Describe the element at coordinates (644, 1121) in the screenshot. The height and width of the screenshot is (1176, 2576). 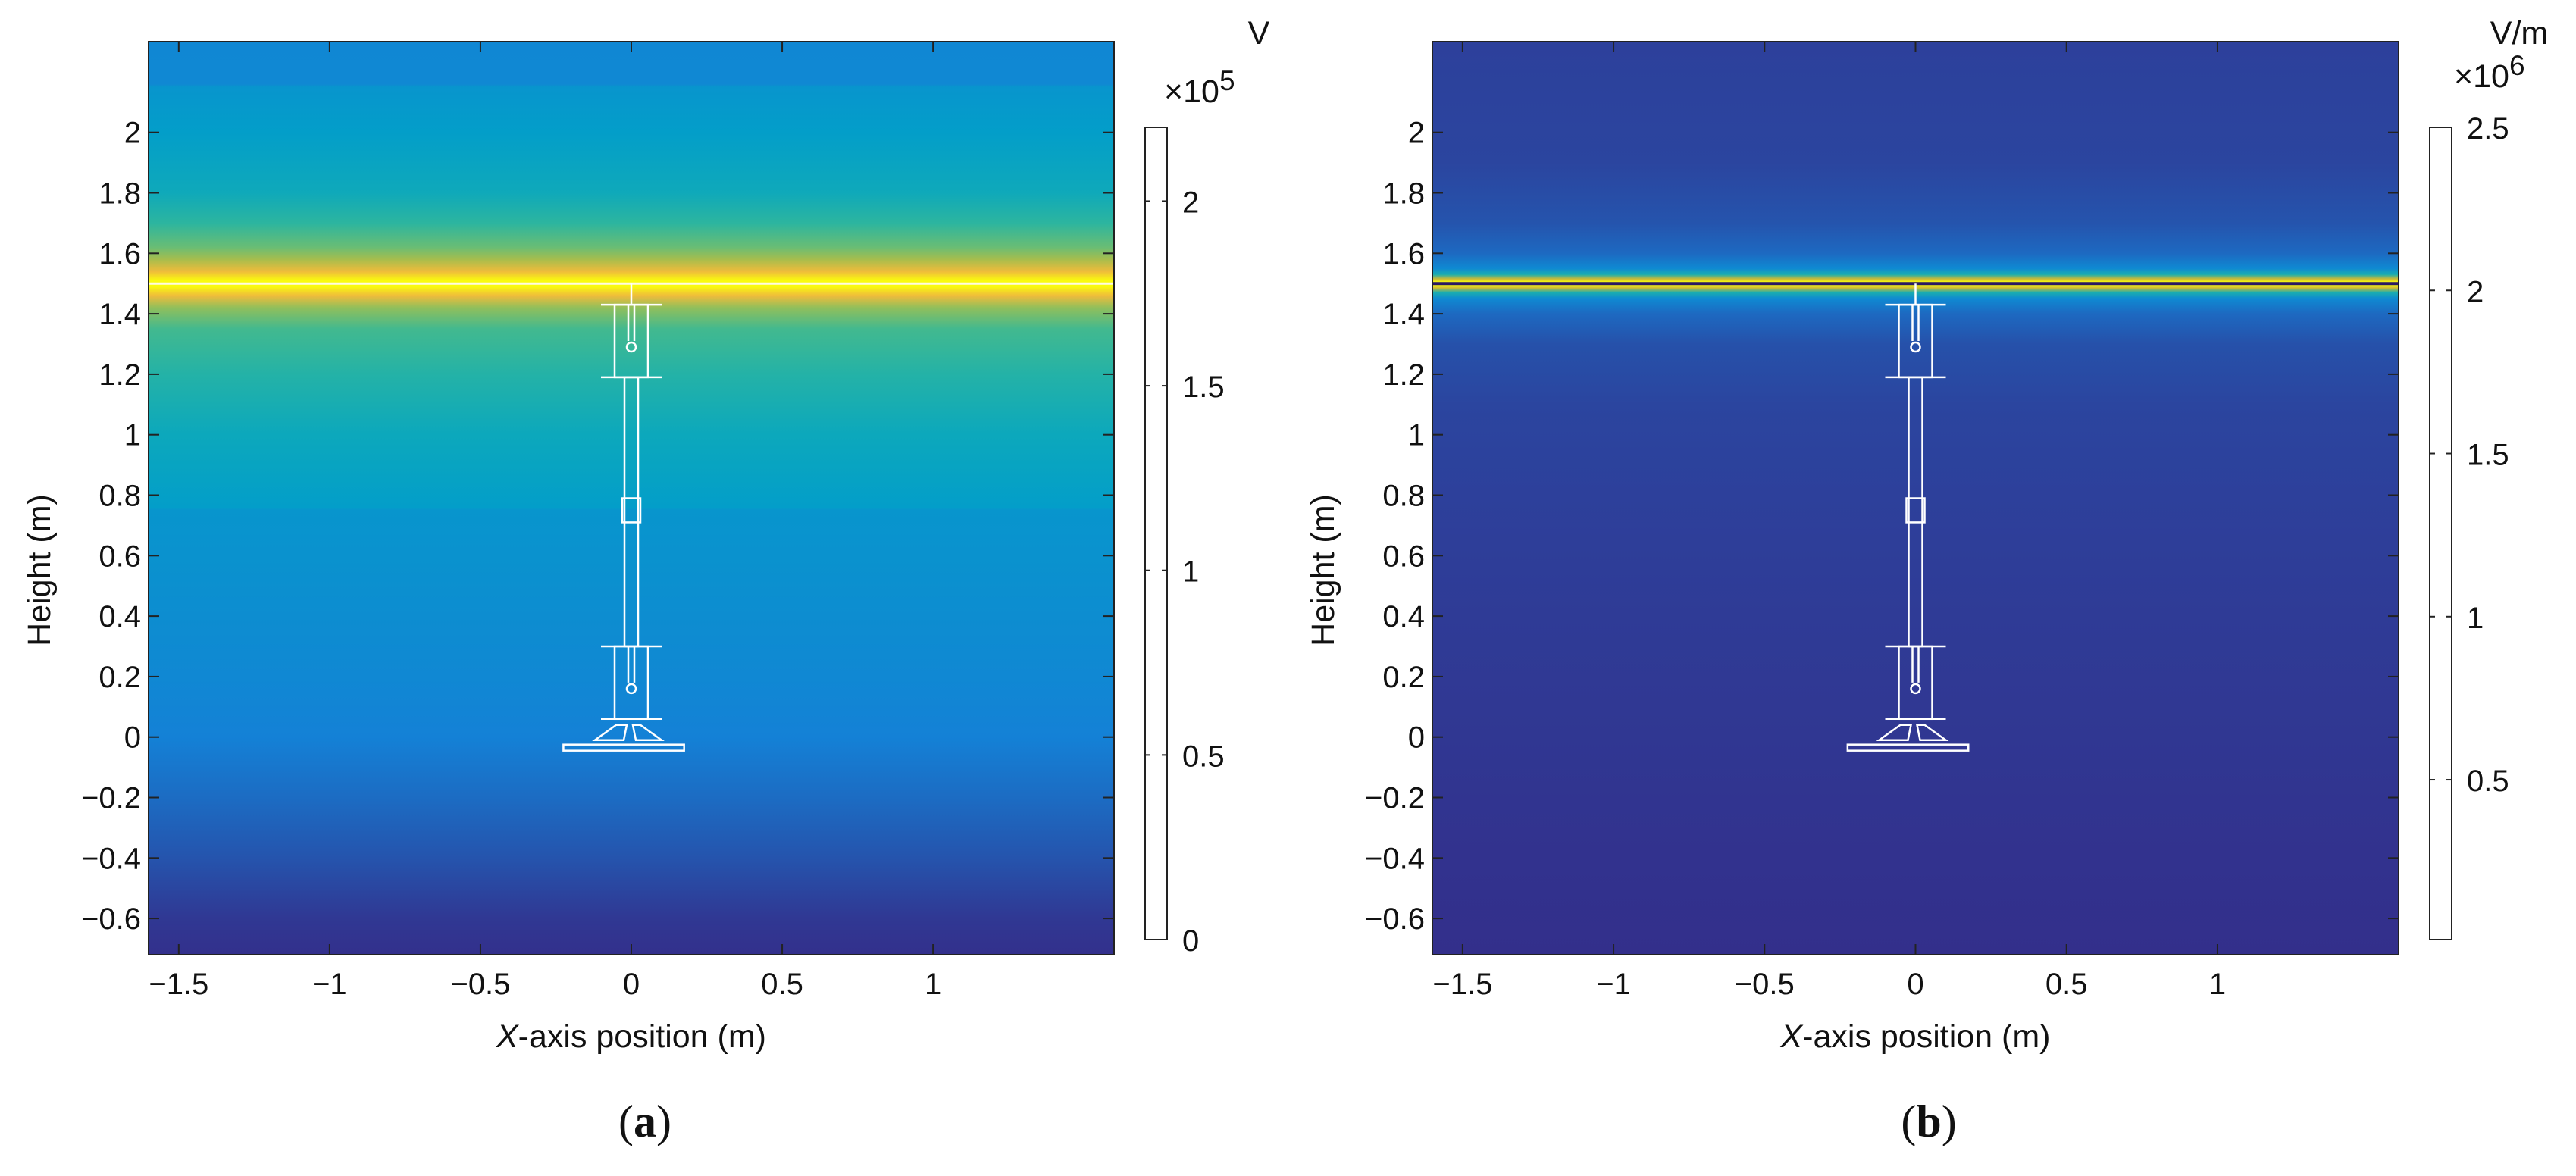
I see `panel-label-a: (a)` at that location.